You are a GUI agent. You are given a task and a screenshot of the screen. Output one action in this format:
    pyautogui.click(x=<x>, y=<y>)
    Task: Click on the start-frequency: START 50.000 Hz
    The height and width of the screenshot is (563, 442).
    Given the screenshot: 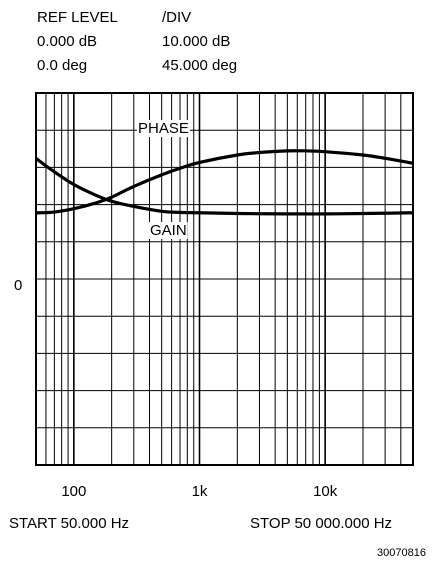 What is the action you would take?
    pyautogui.click(x=69, y=523)
    